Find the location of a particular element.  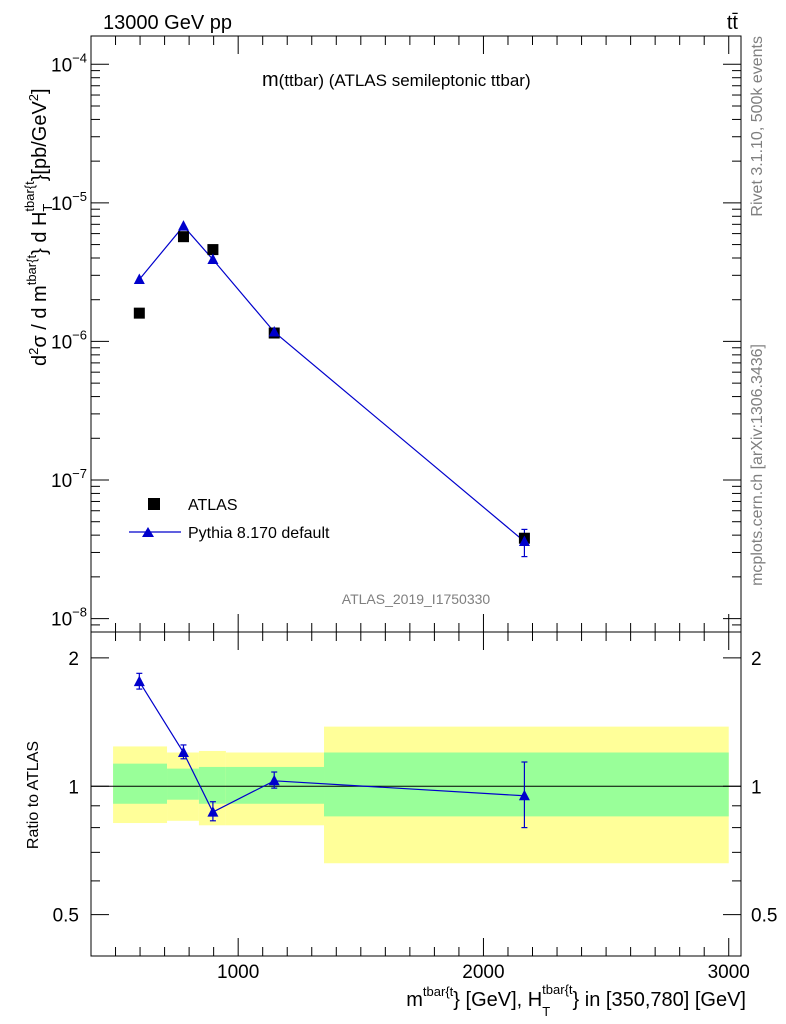

legend-pythia-label: Pythia 8.170 default is located at coordinates (259, 533).